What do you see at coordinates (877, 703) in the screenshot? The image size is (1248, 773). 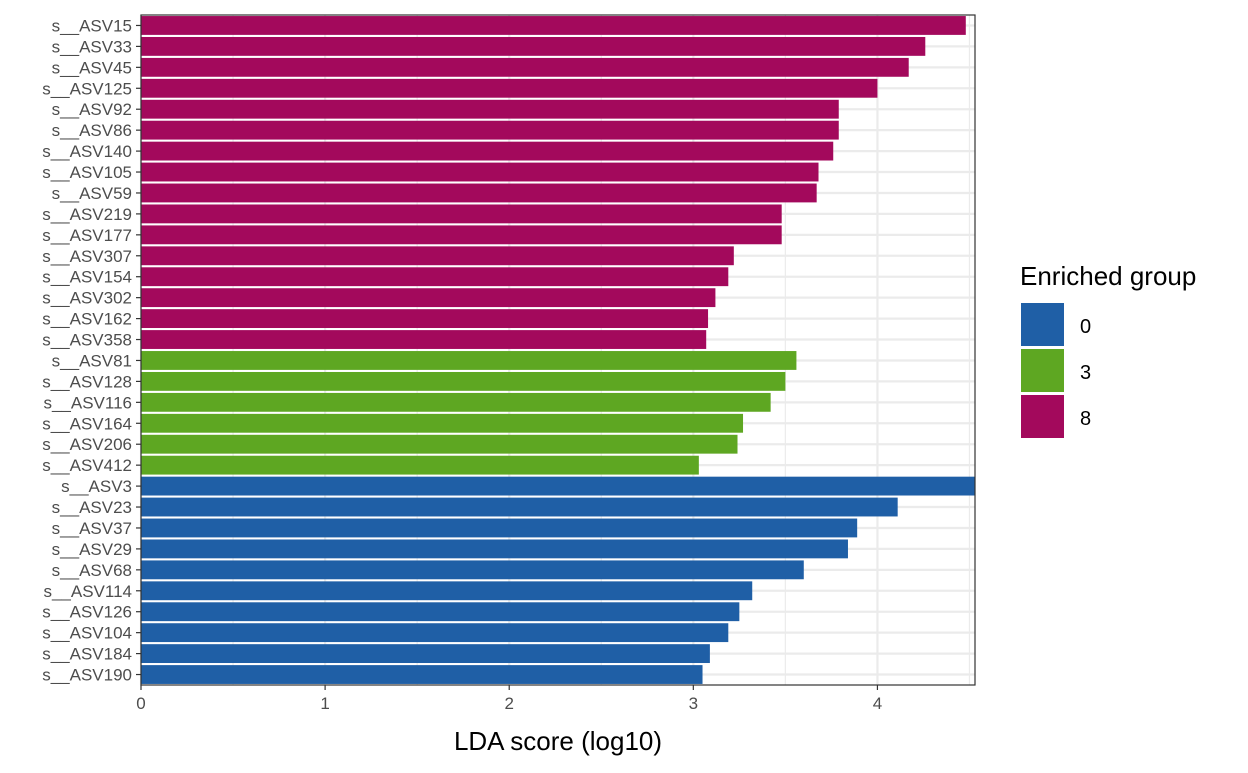 I see `x-tick-label: 4` at bounding box center [877, 703].